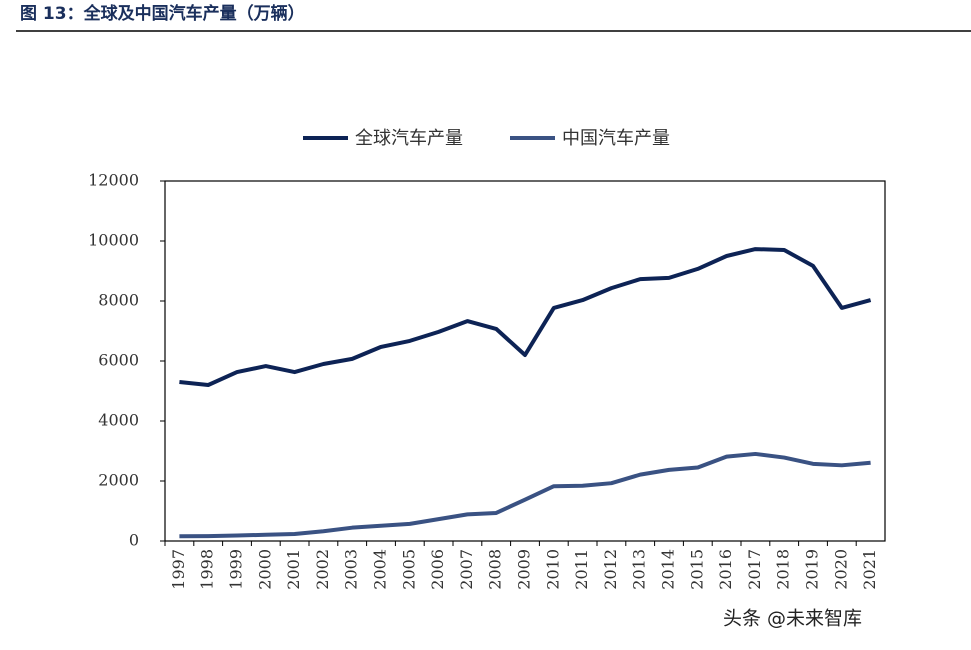 This screenshot has height=650, width=971. Describe the element at coordinates (351, 569) in the screenshot. I see `x-tick-label: 2003` at that location.